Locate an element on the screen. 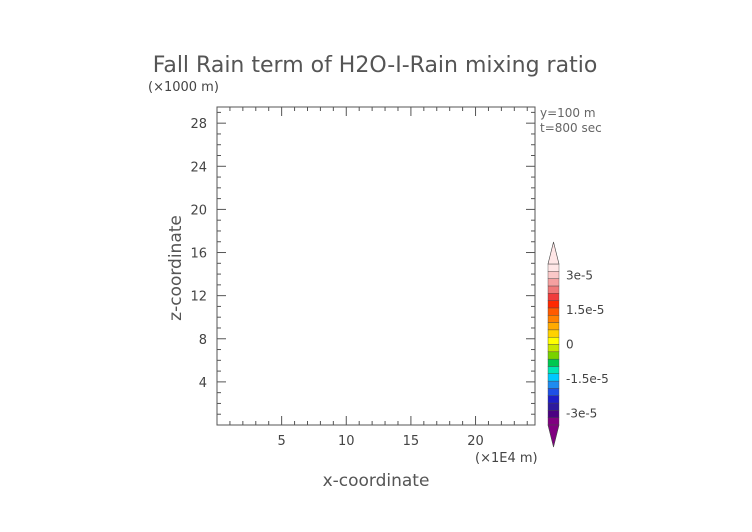 The height and width of the screenshot is (532, 752). annotation-t: t=800 sec is located at coordinates (571, 128).